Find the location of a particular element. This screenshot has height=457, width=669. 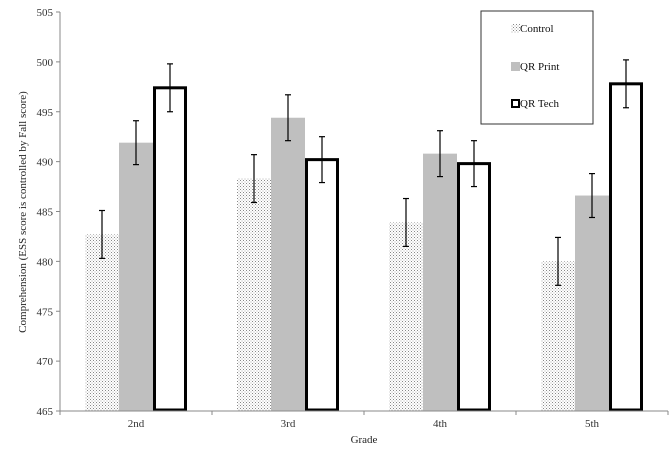

y-tick-label: 505 is located at coordinates (45, 13).